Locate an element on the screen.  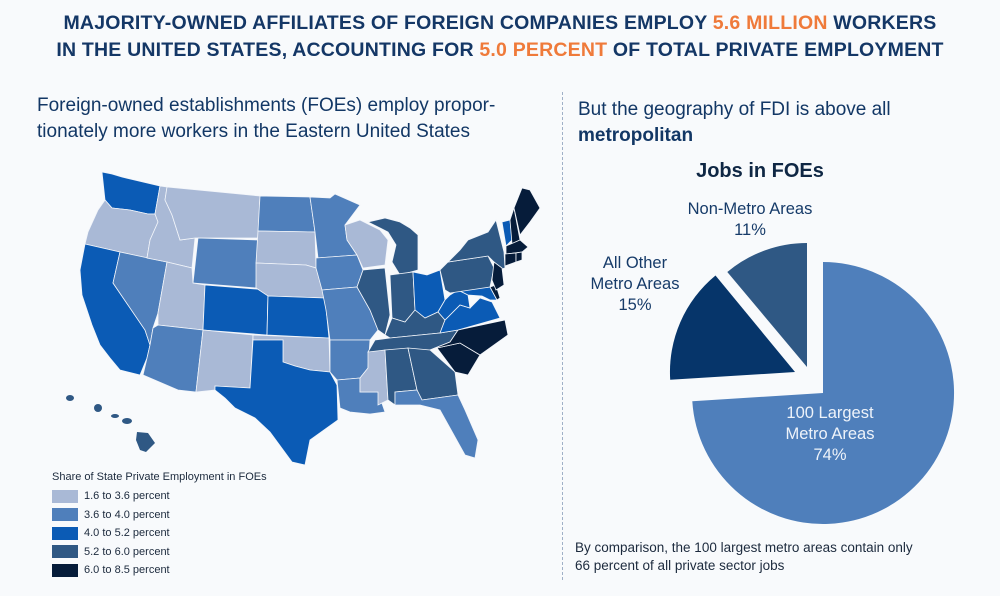
state-MA is located at coordinates (517, 247).